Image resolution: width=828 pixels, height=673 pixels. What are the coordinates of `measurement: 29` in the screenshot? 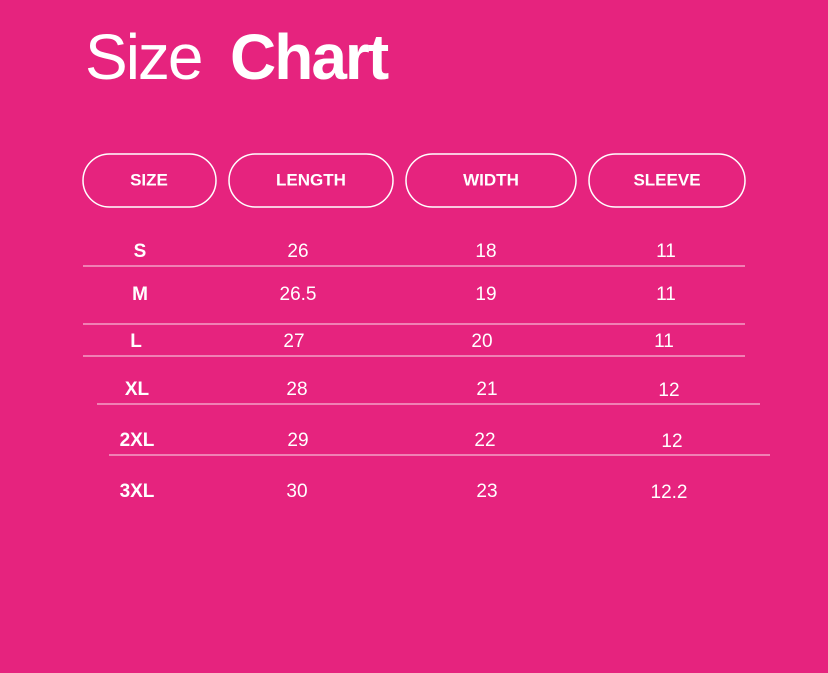 It's located at (297, 440).